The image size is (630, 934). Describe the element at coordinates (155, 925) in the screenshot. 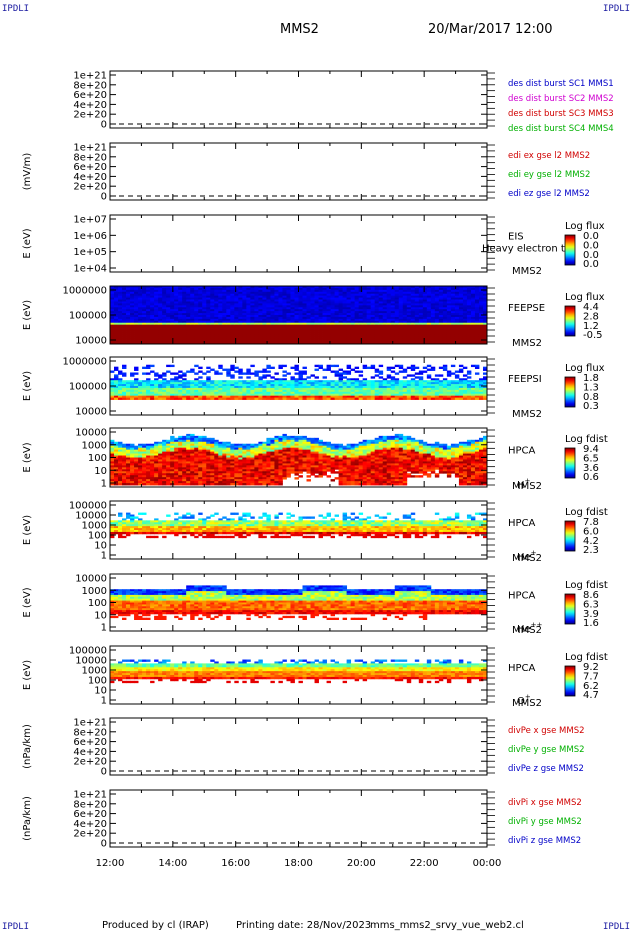

I see `footer-produced-by: Produced by cl (IRAP)` at that location.